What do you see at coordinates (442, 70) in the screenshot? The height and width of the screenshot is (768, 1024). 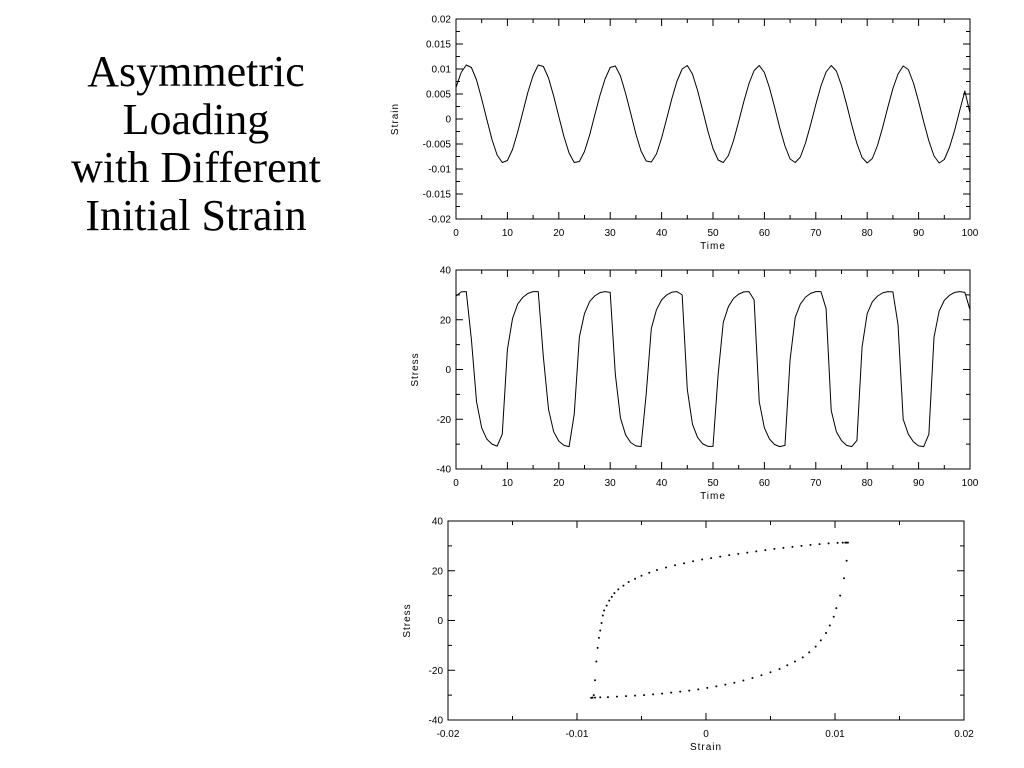 I see `y-tick-label: 0.01` at bounding box center [442, 70].